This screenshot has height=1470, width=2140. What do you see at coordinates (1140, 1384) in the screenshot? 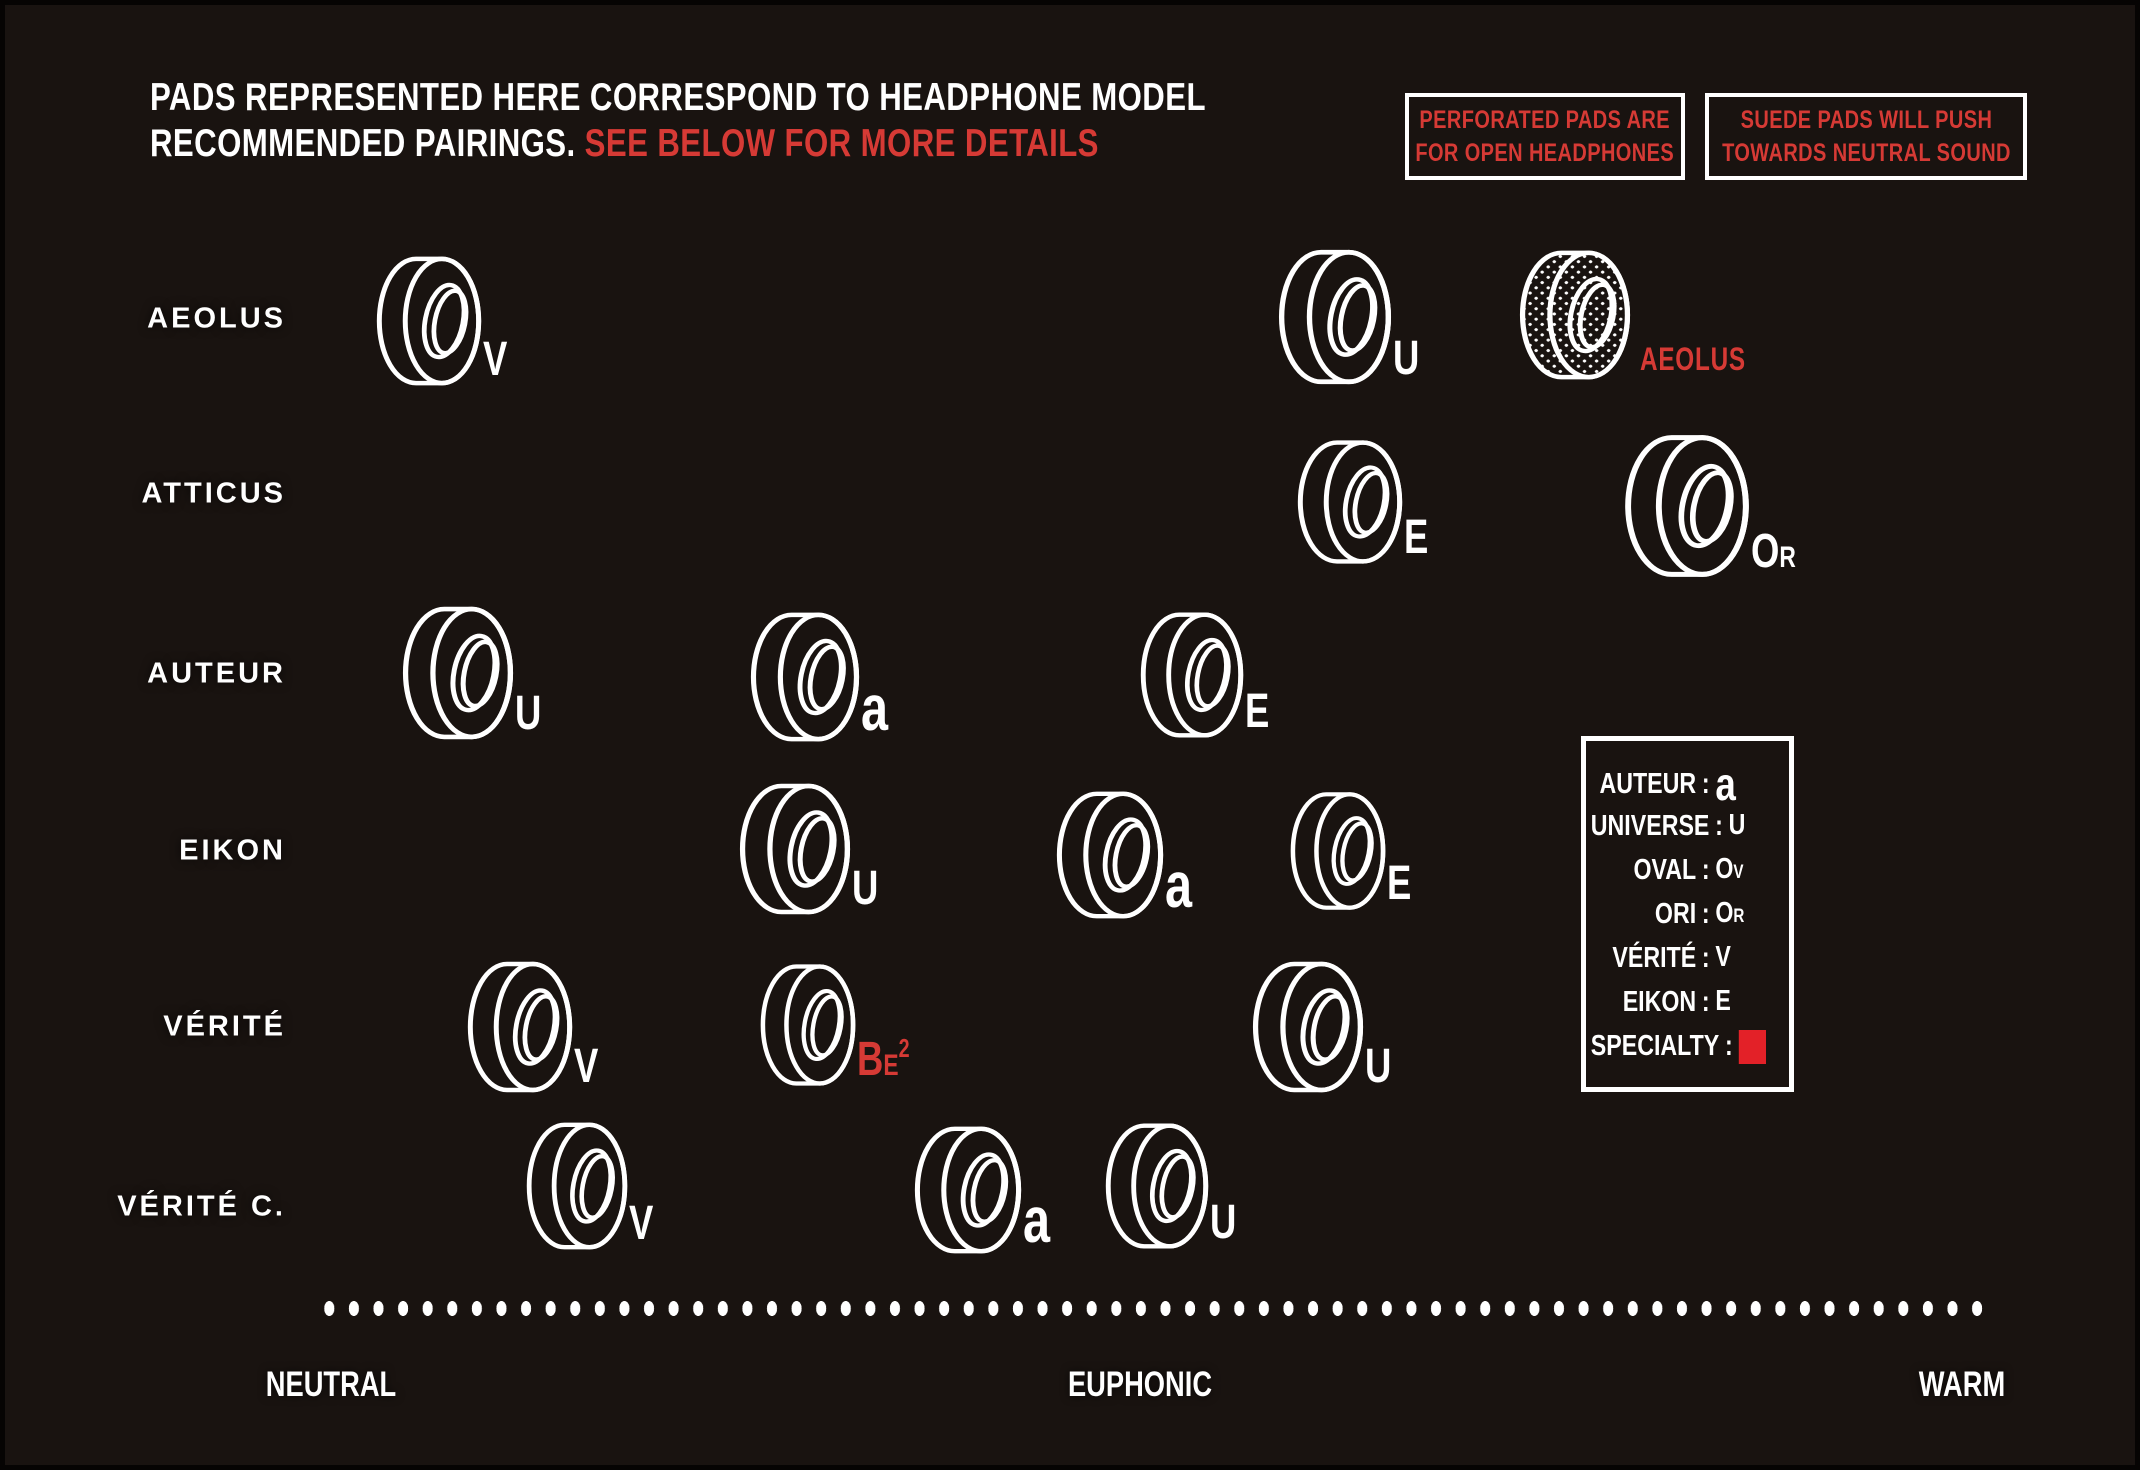
I see `axis-label-euphonic: EUPHONIC` at bounding box center [1140, 1384].